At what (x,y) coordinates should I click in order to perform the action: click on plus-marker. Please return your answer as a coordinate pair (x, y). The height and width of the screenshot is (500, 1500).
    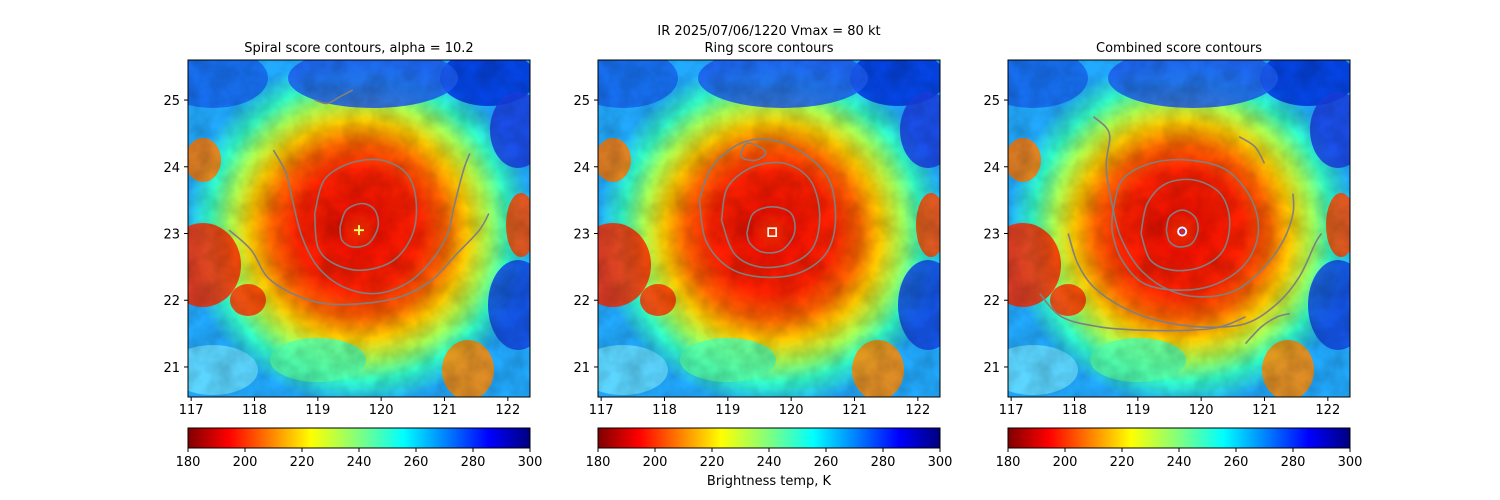
    Looking at the image, I should click on (359, 230).